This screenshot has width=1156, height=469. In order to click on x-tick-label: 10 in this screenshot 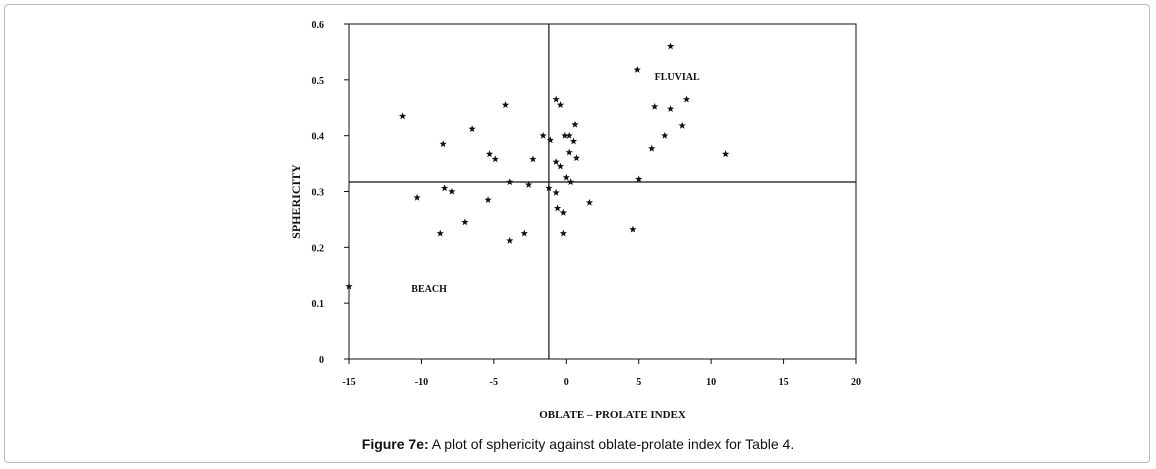, I will do `click(711, 382)`.